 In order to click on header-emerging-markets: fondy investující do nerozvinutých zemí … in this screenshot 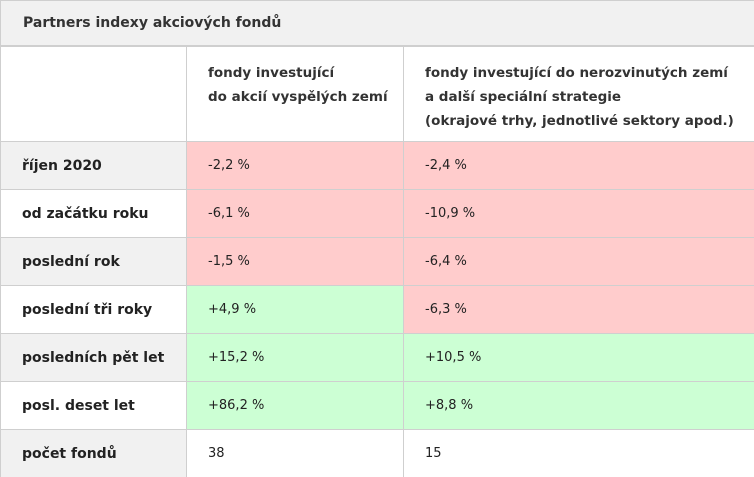, I will do `click(578, 94)`.